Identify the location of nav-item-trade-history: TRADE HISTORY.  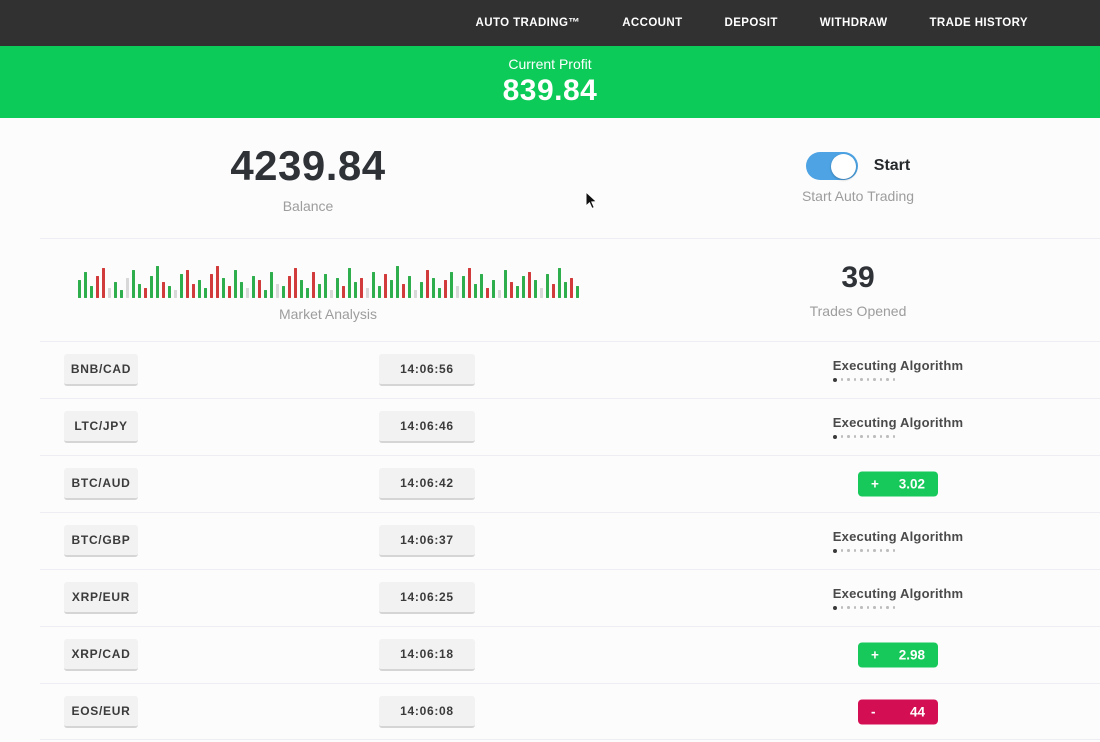
(978, 23).